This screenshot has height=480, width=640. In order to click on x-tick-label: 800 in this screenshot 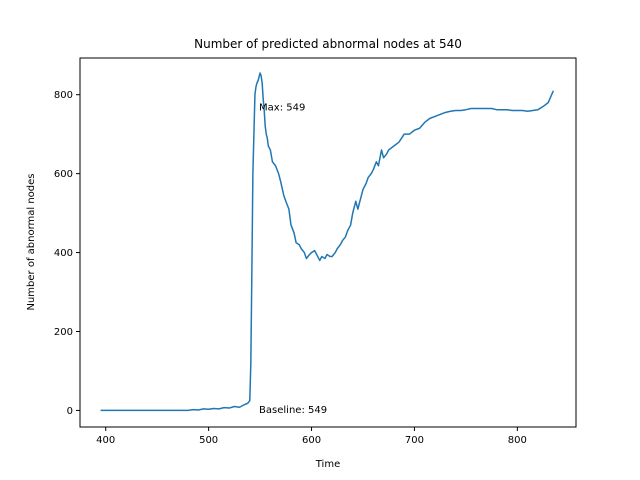, I will do `click(517, 440)`.